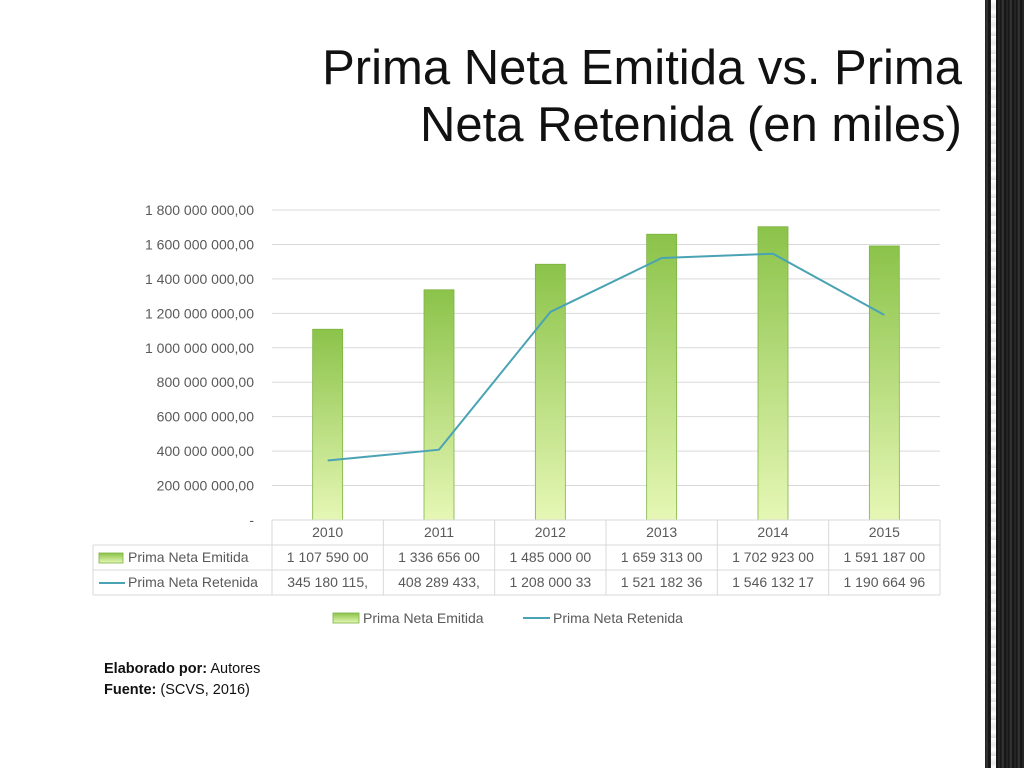 This screenshot has width=1024, height=768. I want to click on table-cell: 1 521 182 36, so click(662, 582).